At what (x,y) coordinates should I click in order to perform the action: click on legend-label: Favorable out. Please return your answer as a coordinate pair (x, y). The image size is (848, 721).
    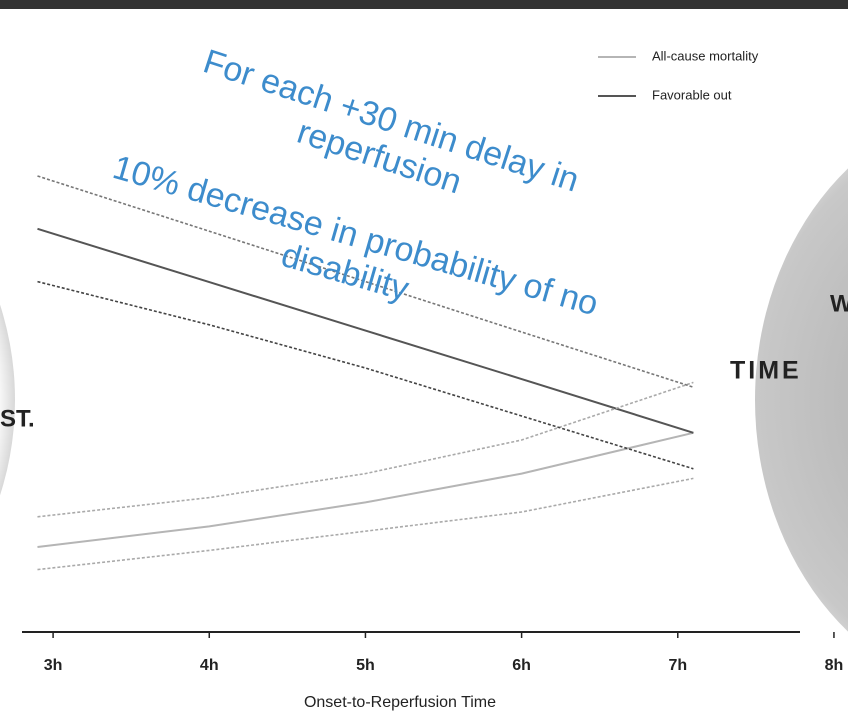
    Looking at the image, I should click on (692, 94).